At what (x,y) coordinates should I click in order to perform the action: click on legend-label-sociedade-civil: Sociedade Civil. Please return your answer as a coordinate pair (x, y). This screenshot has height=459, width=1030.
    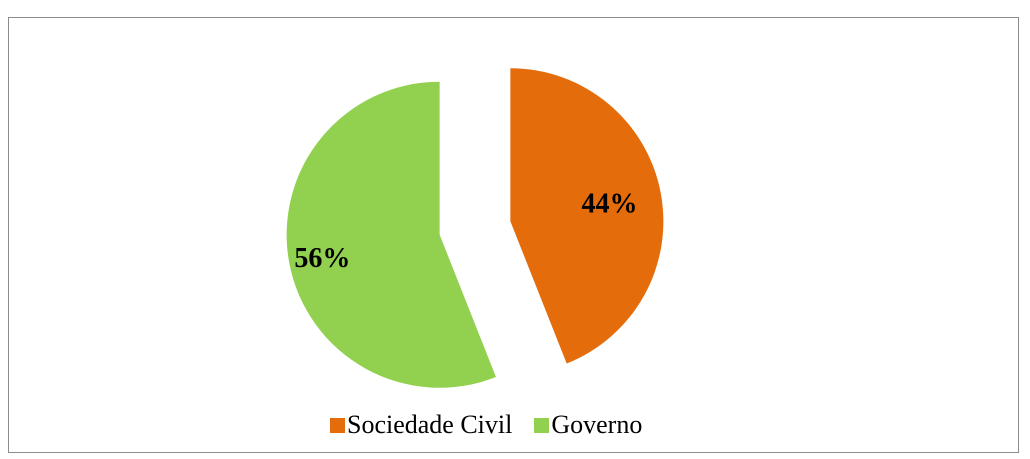
    Looking at the image, I should click on (430, 424).